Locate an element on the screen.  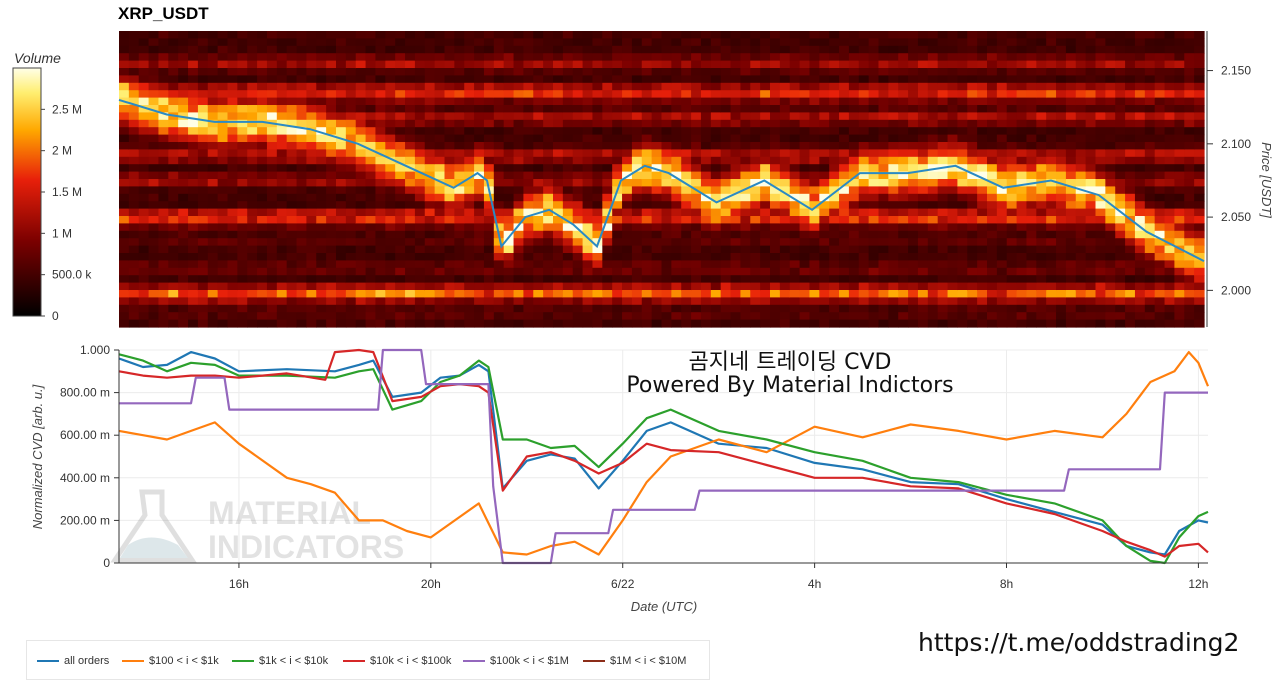
telegram-link: https://t.me/oddstrading2 is located at coordinates (1079, 642).